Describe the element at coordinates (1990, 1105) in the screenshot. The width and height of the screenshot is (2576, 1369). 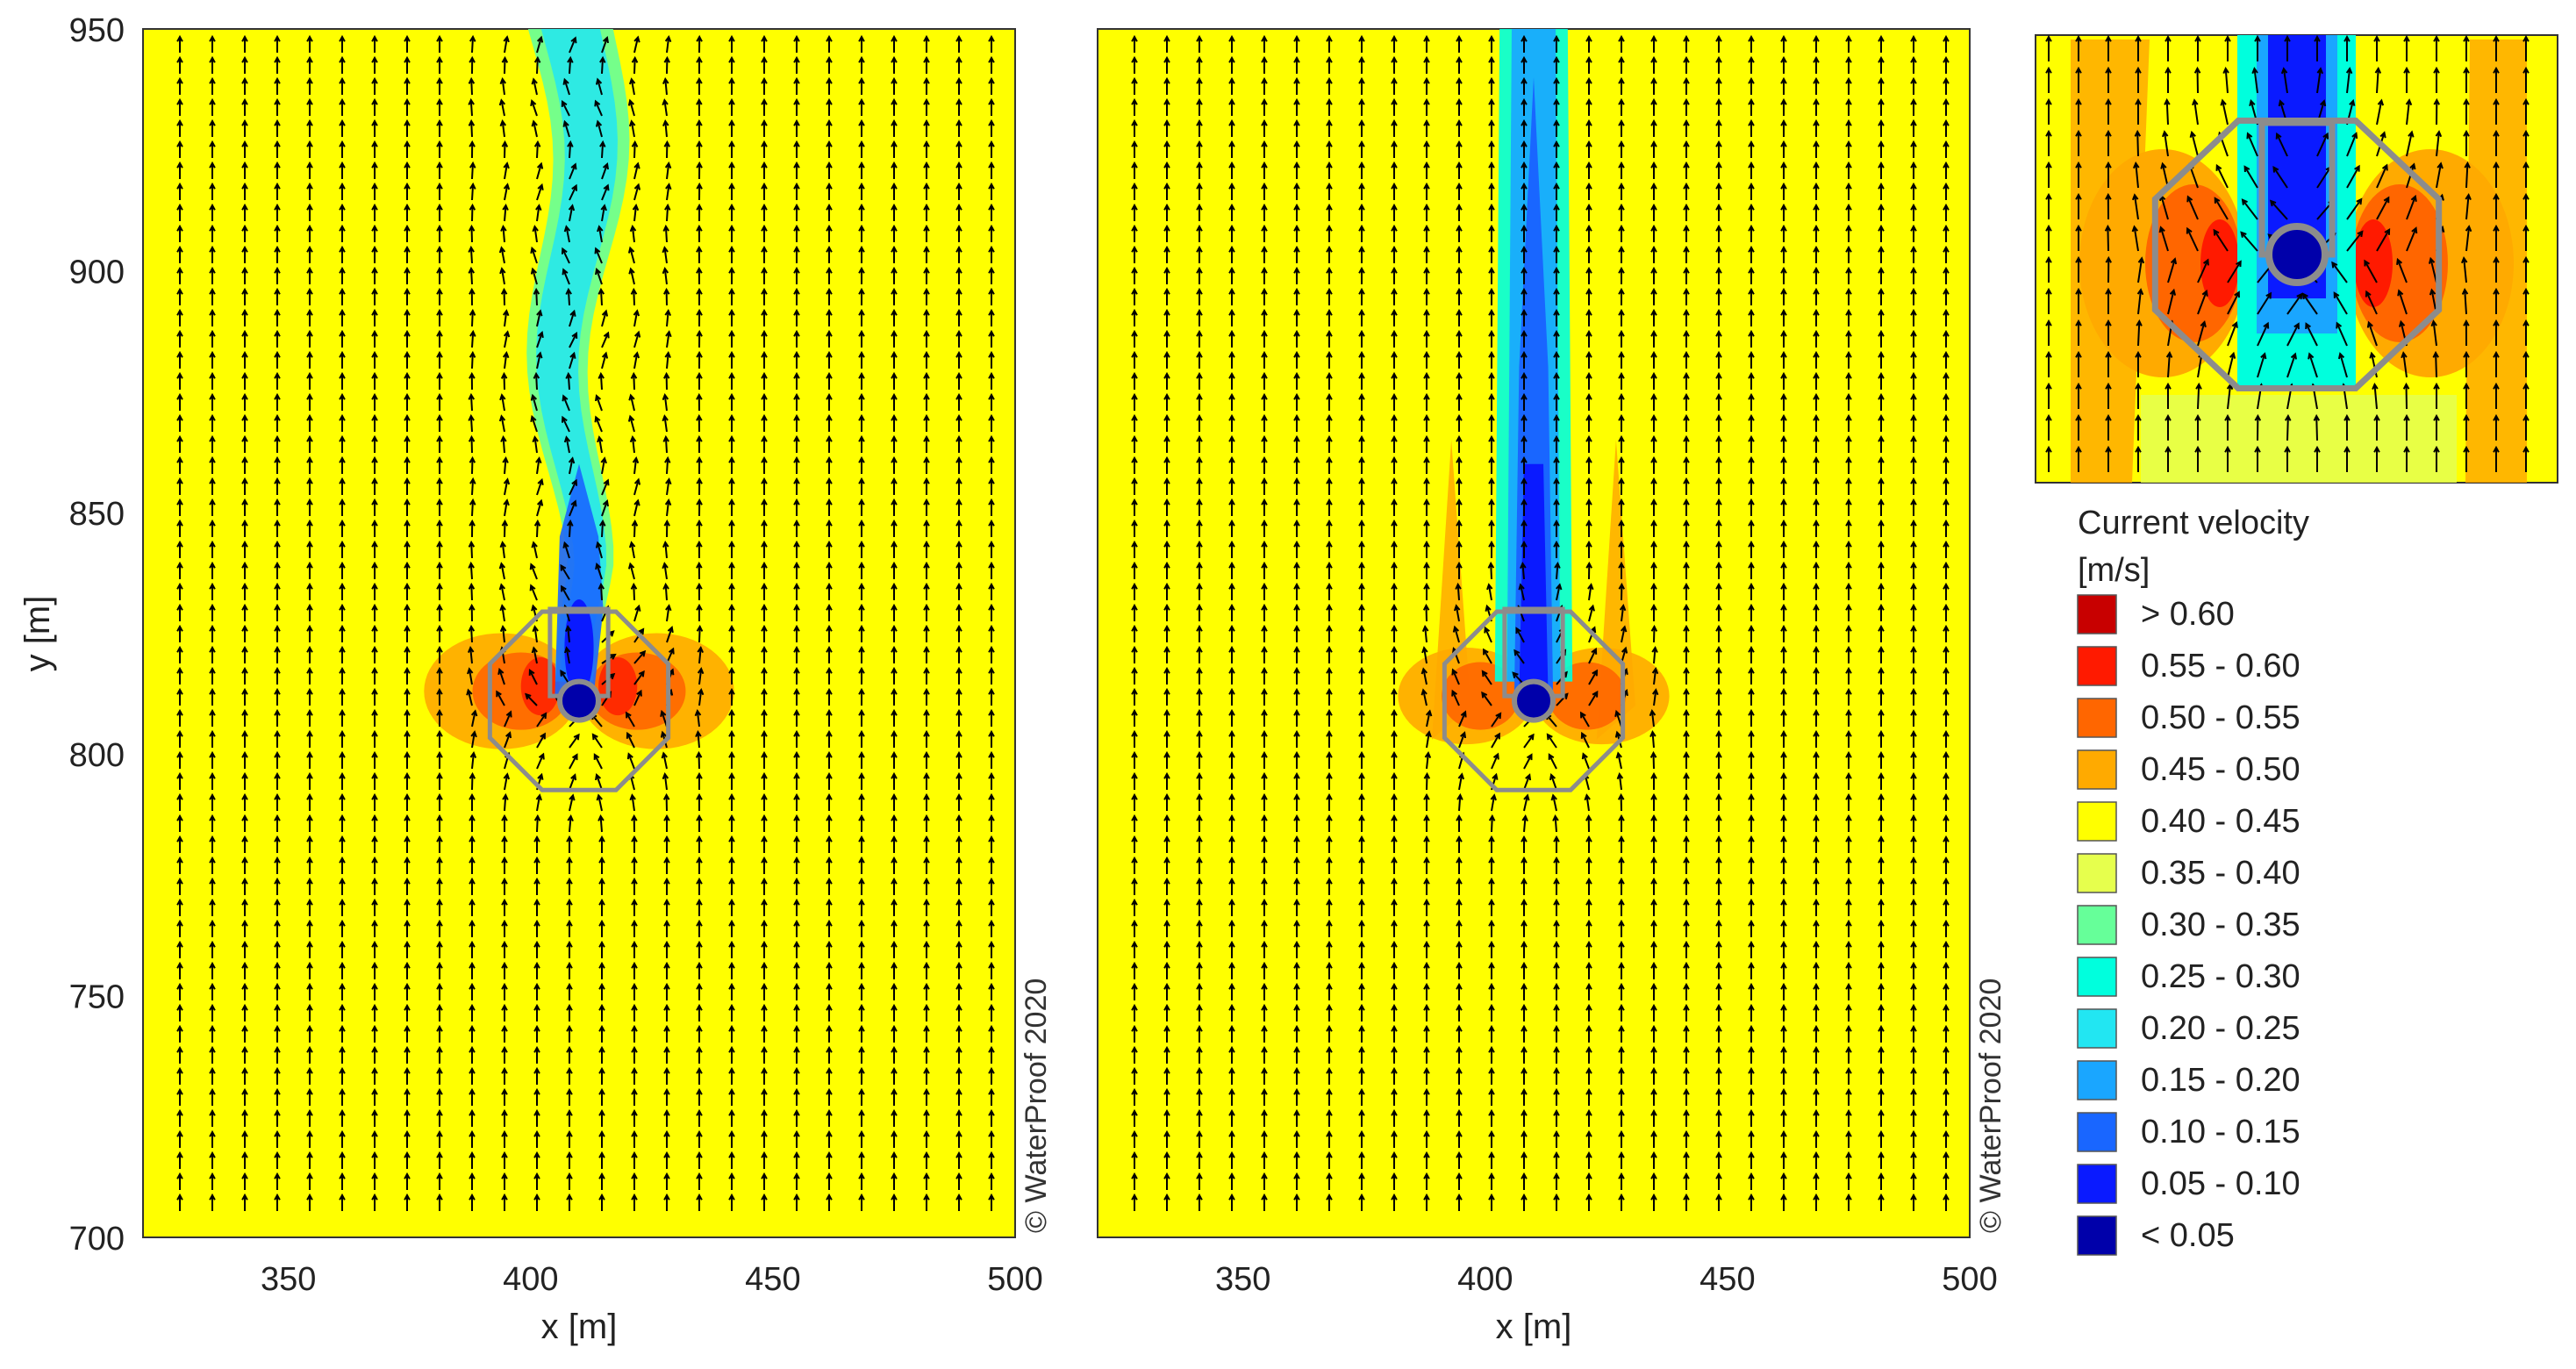
I see `middle-copyright: © WaterProof 2020` at that location.